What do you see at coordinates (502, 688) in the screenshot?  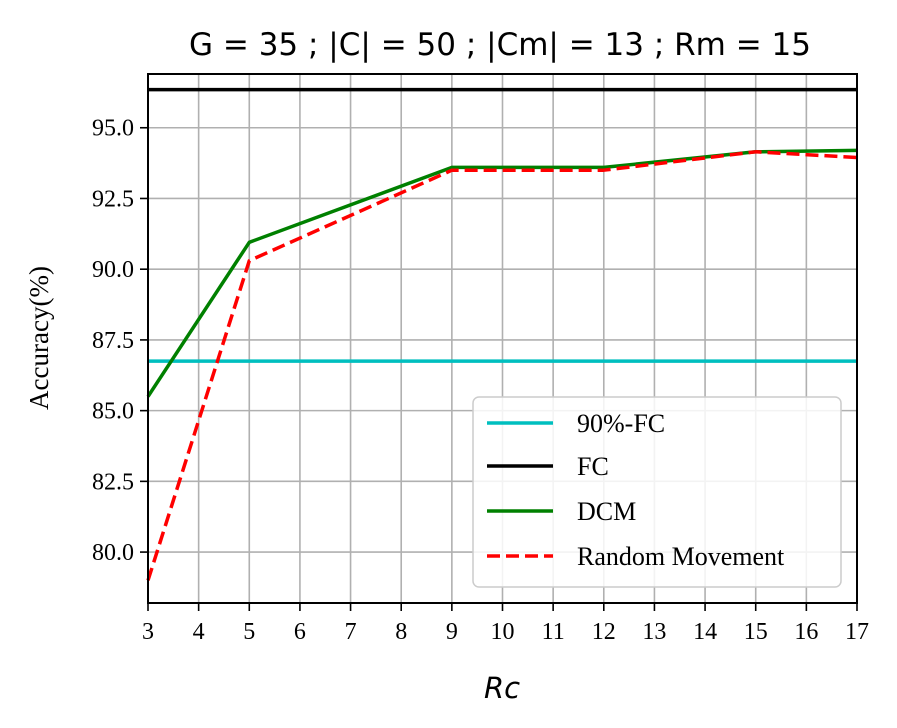 I see `x-axis-label: Rc` at bounding box center [502, 688].